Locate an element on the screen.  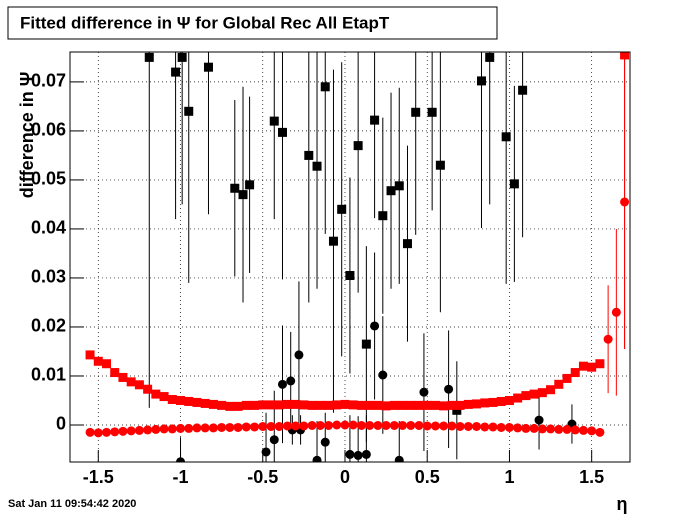
x-axis-label: η is located at coordinates (622, 504).